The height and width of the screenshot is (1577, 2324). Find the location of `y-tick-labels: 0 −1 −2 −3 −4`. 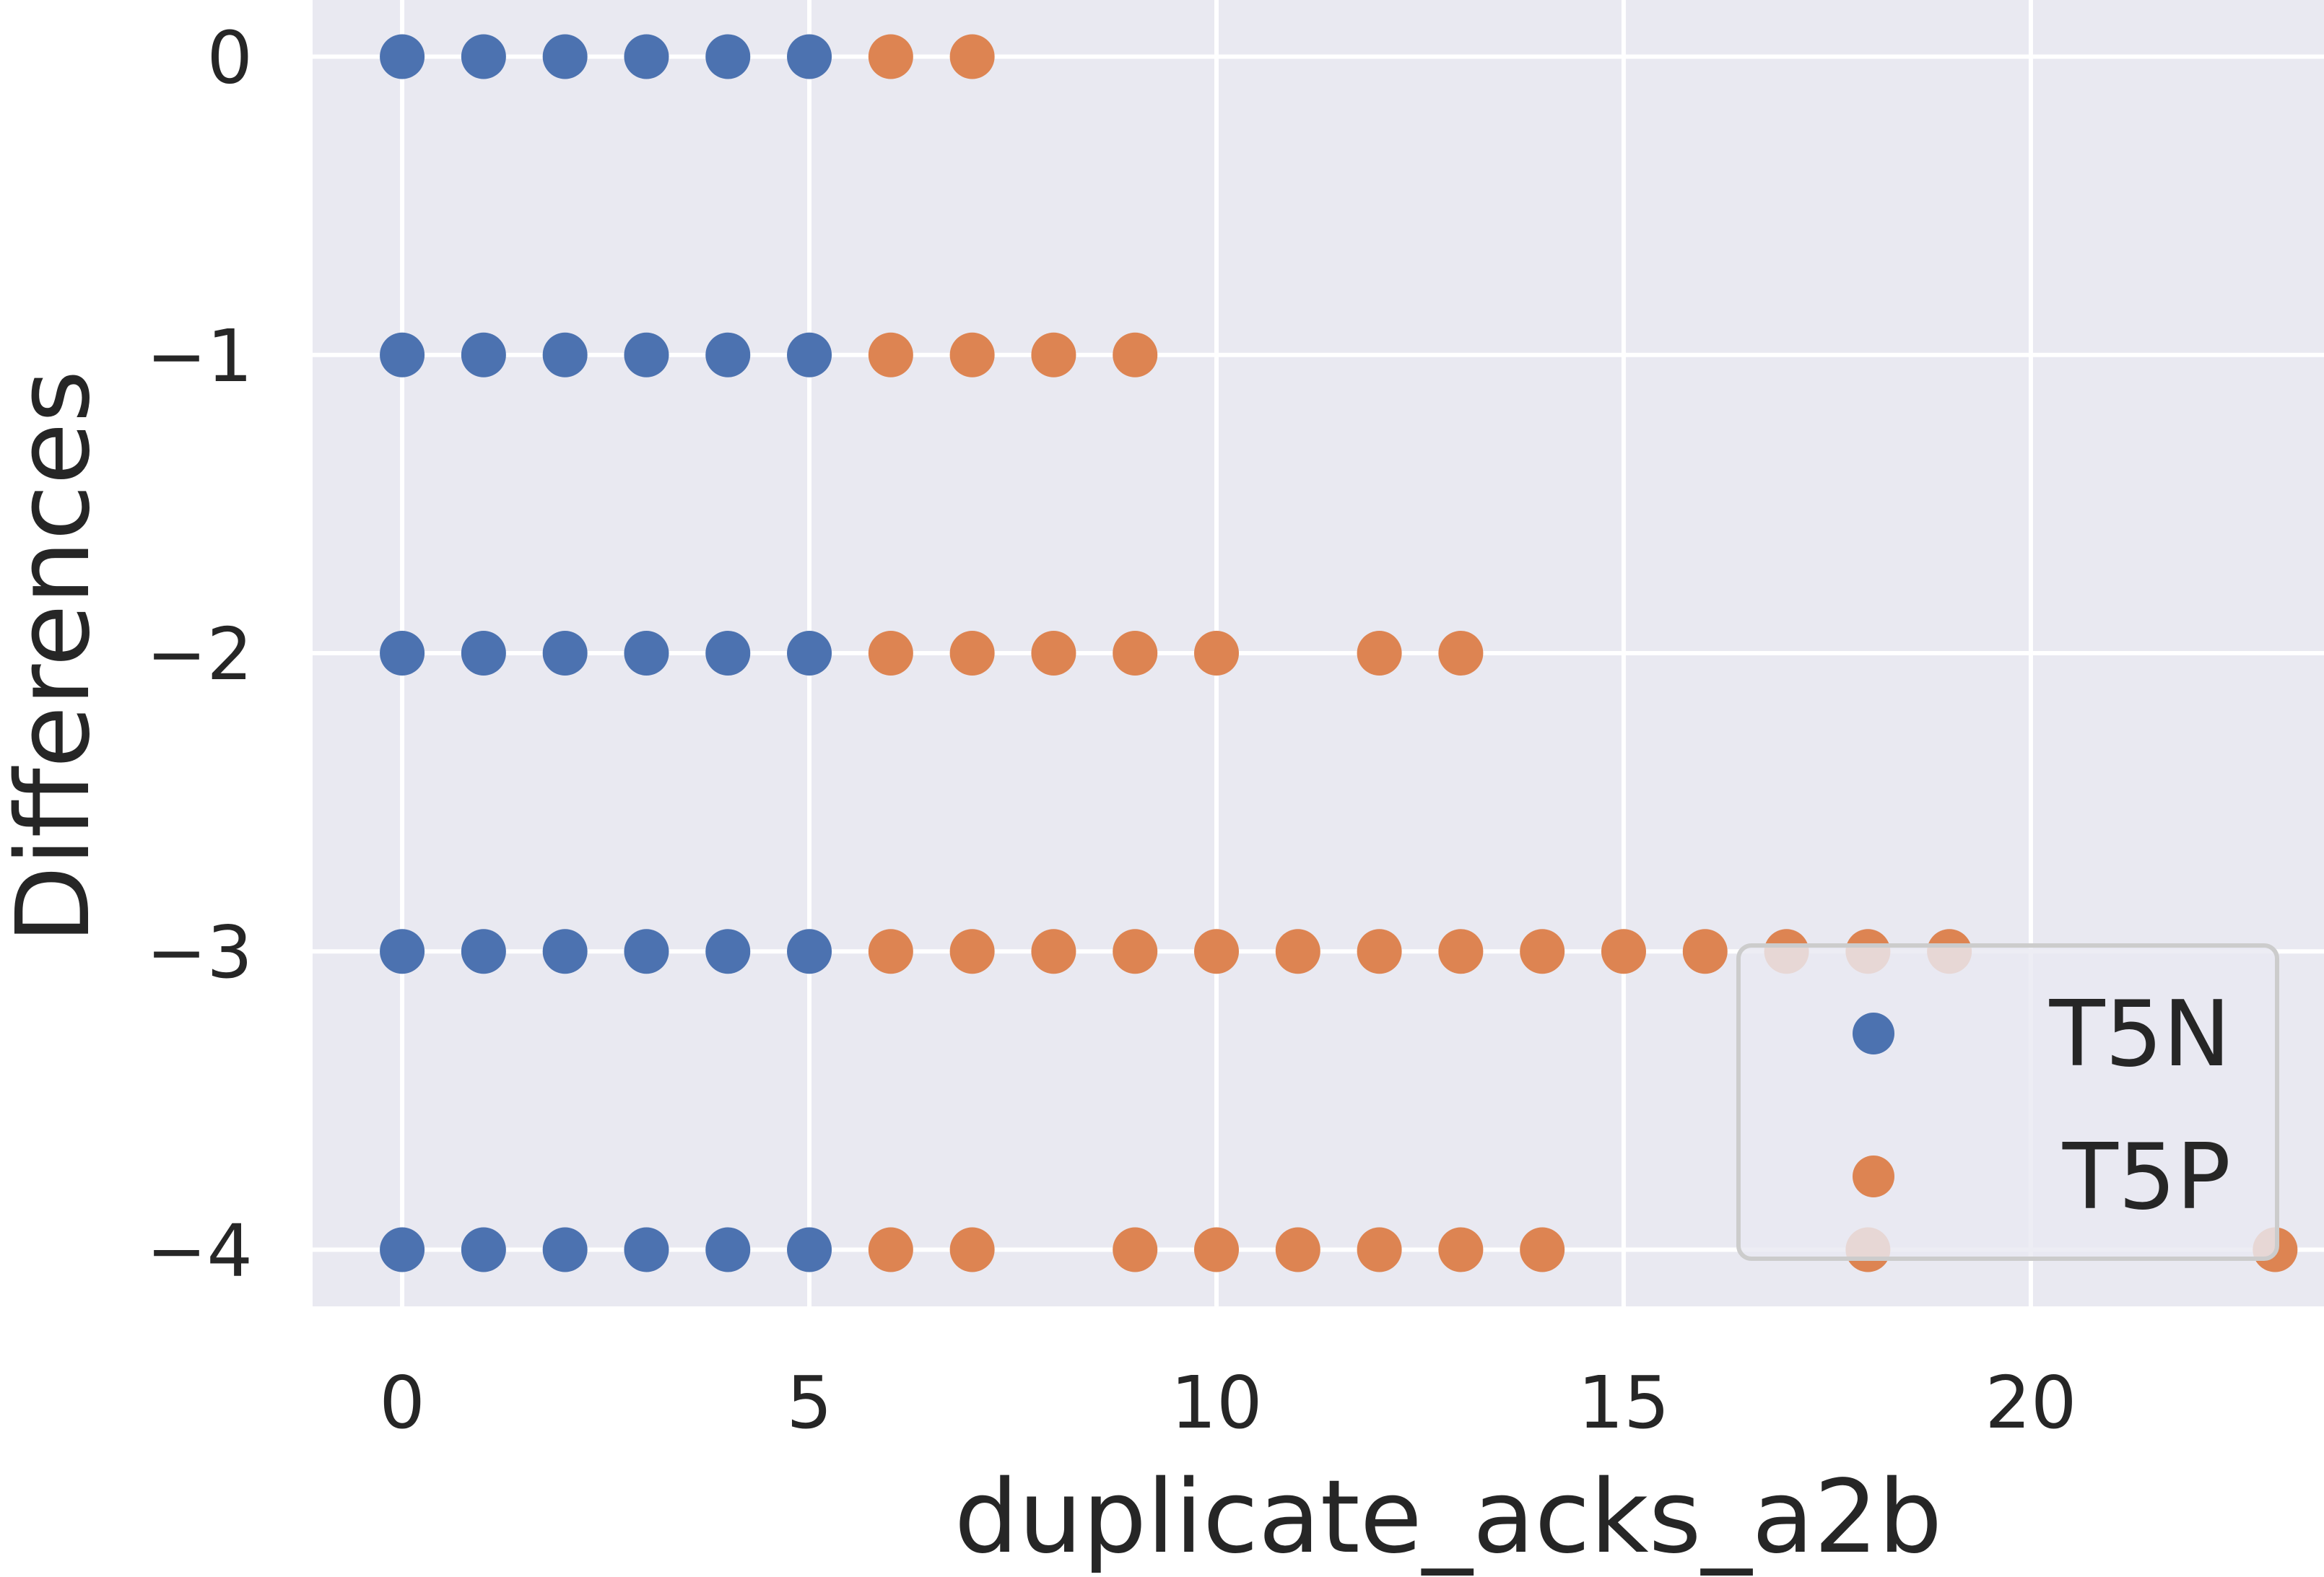

y-tick-labels: 0 −1 −2 −3 −4 is located at coordinates (200, 654).